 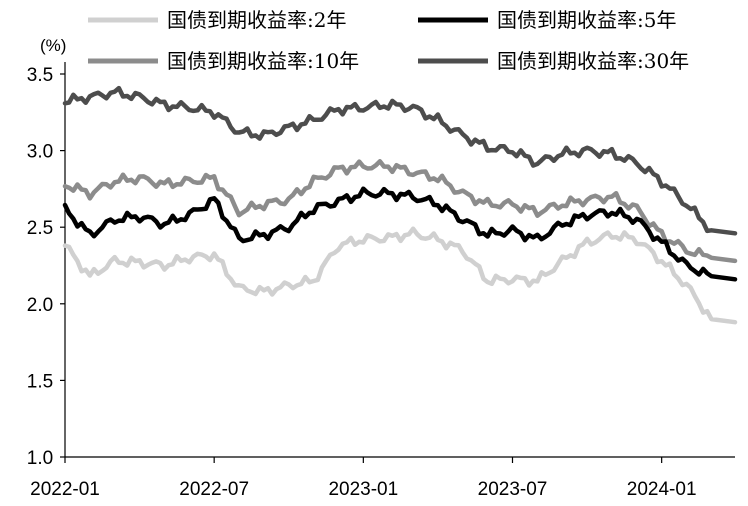 What do you see at coordinates (40, 75) in the screenshot?
I see `y-tick-label: 3.5` at bounding box center [40, 75].